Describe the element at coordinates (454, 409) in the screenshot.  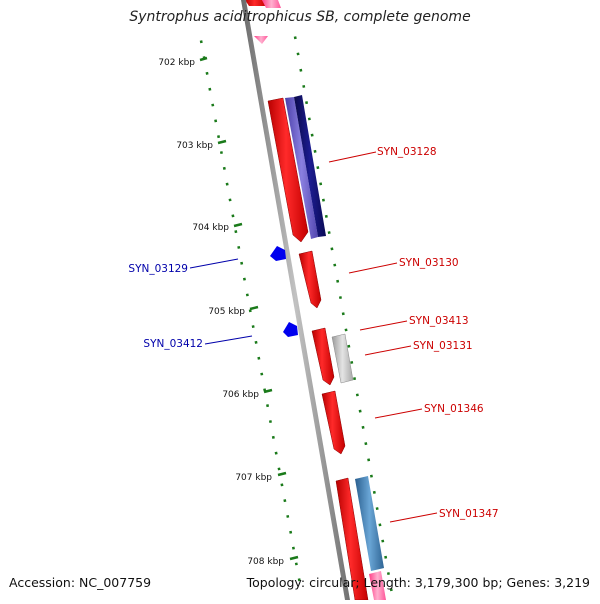
I see `gene-label-SYN_01346: SYN_01346` at that location.